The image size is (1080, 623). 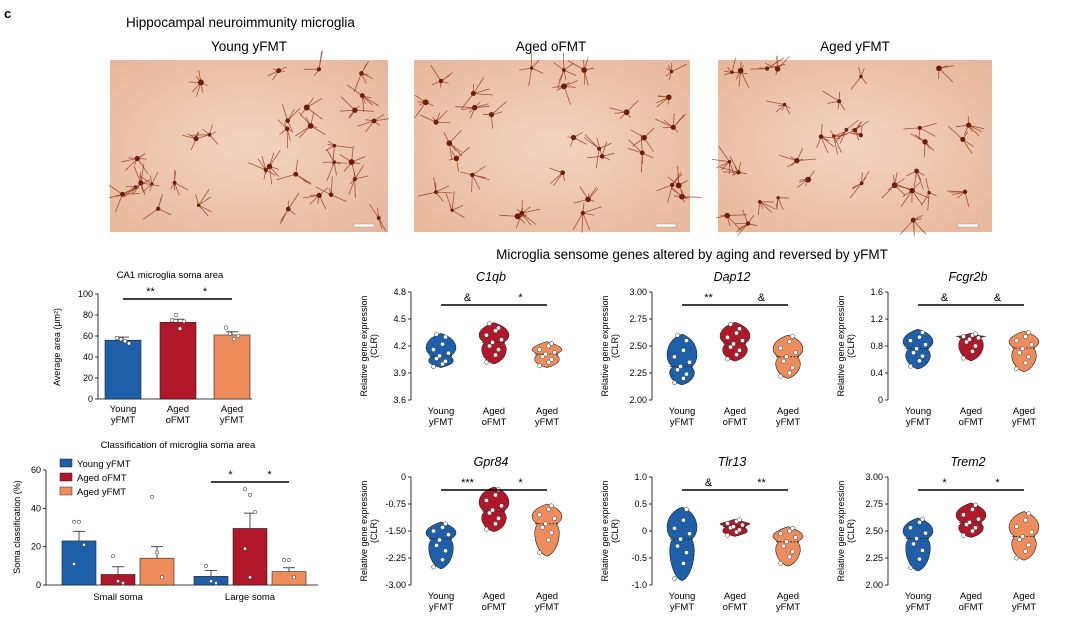 I want to click on y-tick-label: 4.2, so click(x=399, y=346).